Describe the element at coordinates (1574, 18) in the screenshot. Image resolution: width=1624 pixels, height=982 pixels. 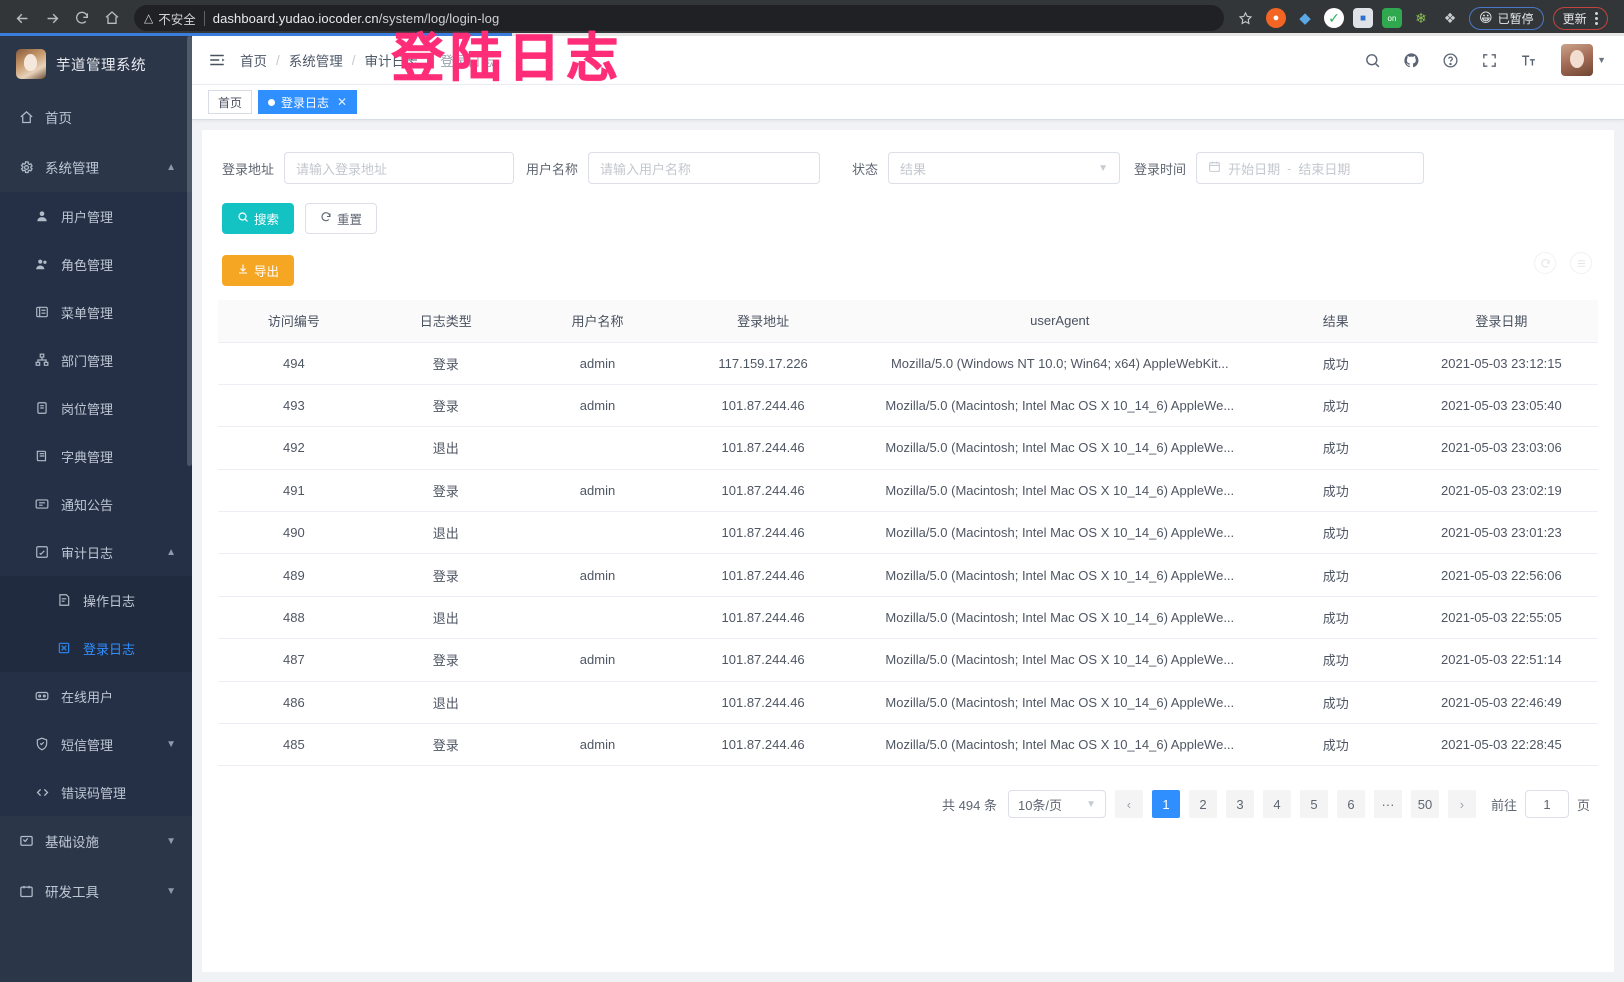
I see `update-label: 更新` at that location.